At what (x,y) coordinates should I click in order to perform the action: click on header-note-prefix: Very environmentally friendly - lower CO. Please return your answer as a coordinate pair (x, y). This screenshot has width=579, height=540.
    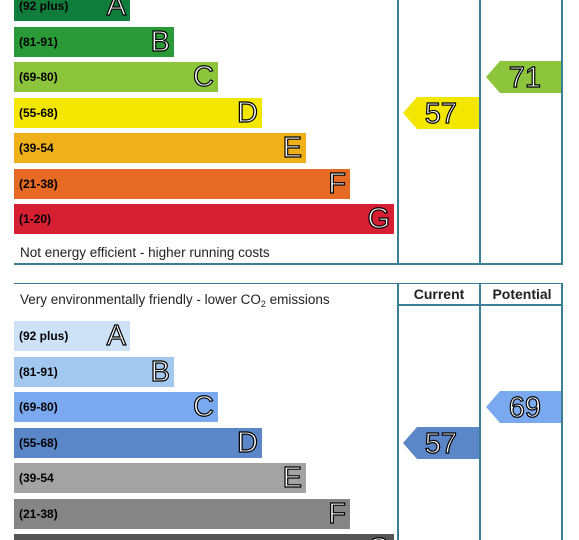
    Looking at the image, I should click on (140, 299).